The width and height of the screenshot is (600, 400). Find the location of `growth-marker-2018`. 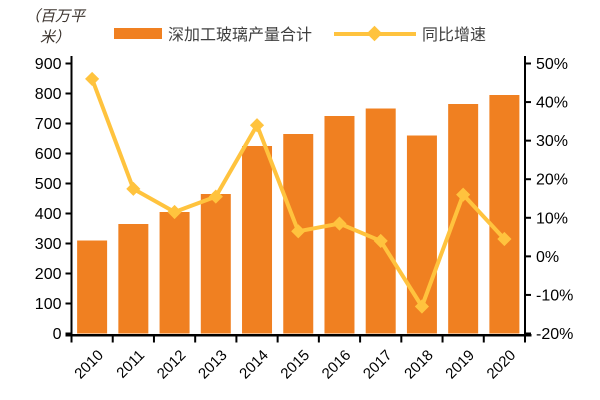

growth-marker-2018 is located at coordinates (422, 306).